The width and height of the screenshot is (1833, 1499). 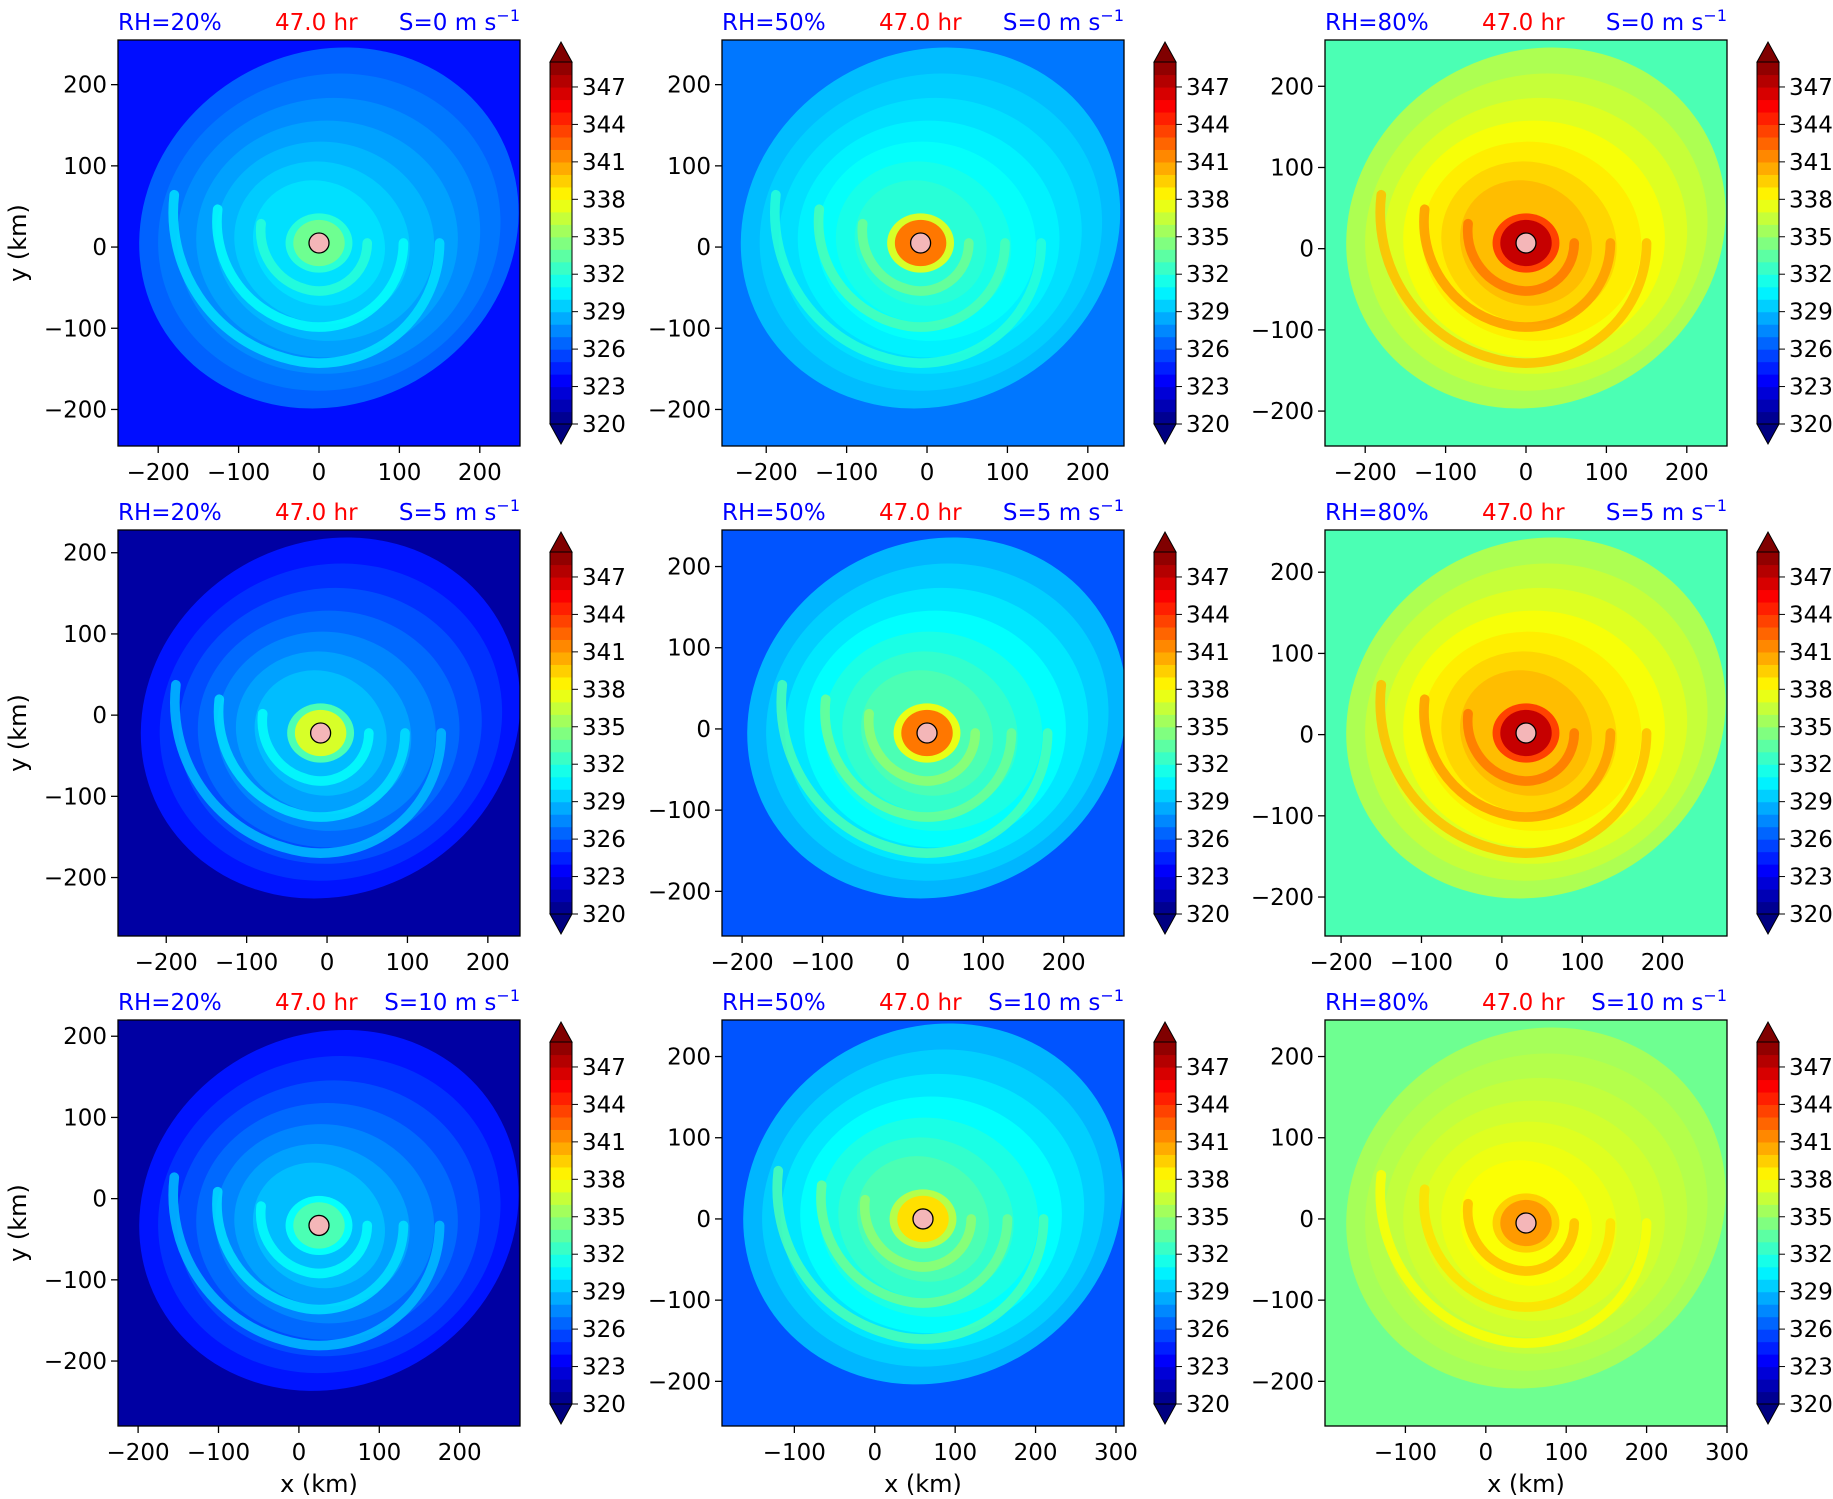 I want to click on storm-center-marker, so click(x=927, y=733).